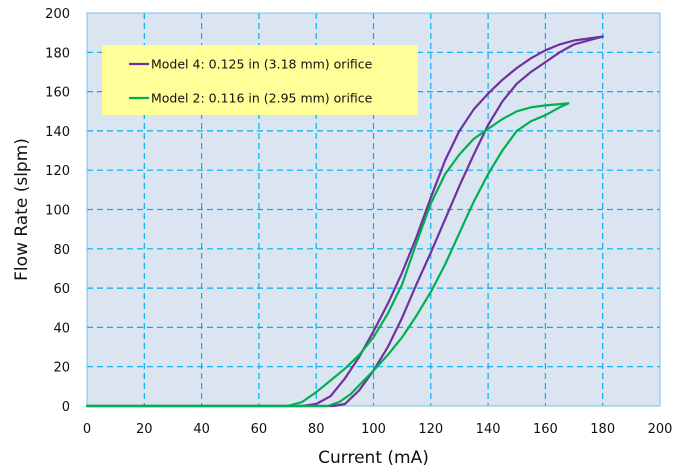 Image resolution: width=674 pixels, height=472 pixels. I want to click on legend-box, so click(260, 80).